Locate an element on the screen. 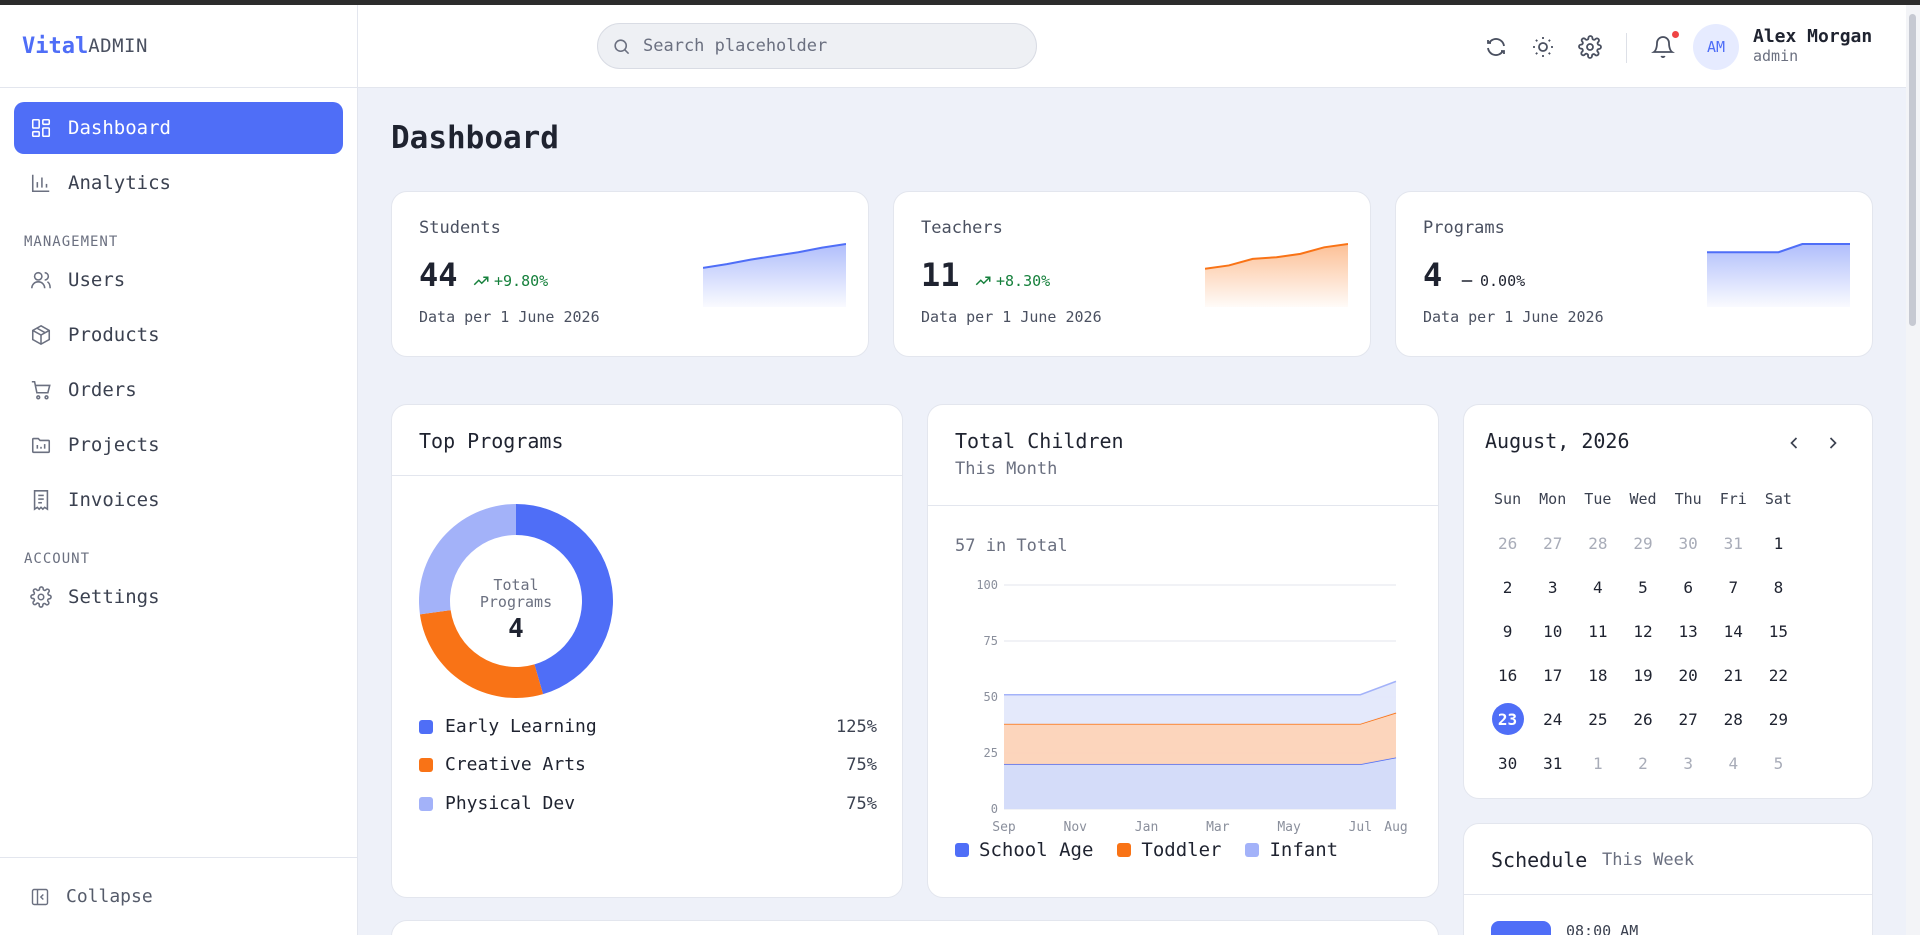 This screenshot has height=935, width=1920. scrollbar-thumb is located at coordinates (1912, 170).